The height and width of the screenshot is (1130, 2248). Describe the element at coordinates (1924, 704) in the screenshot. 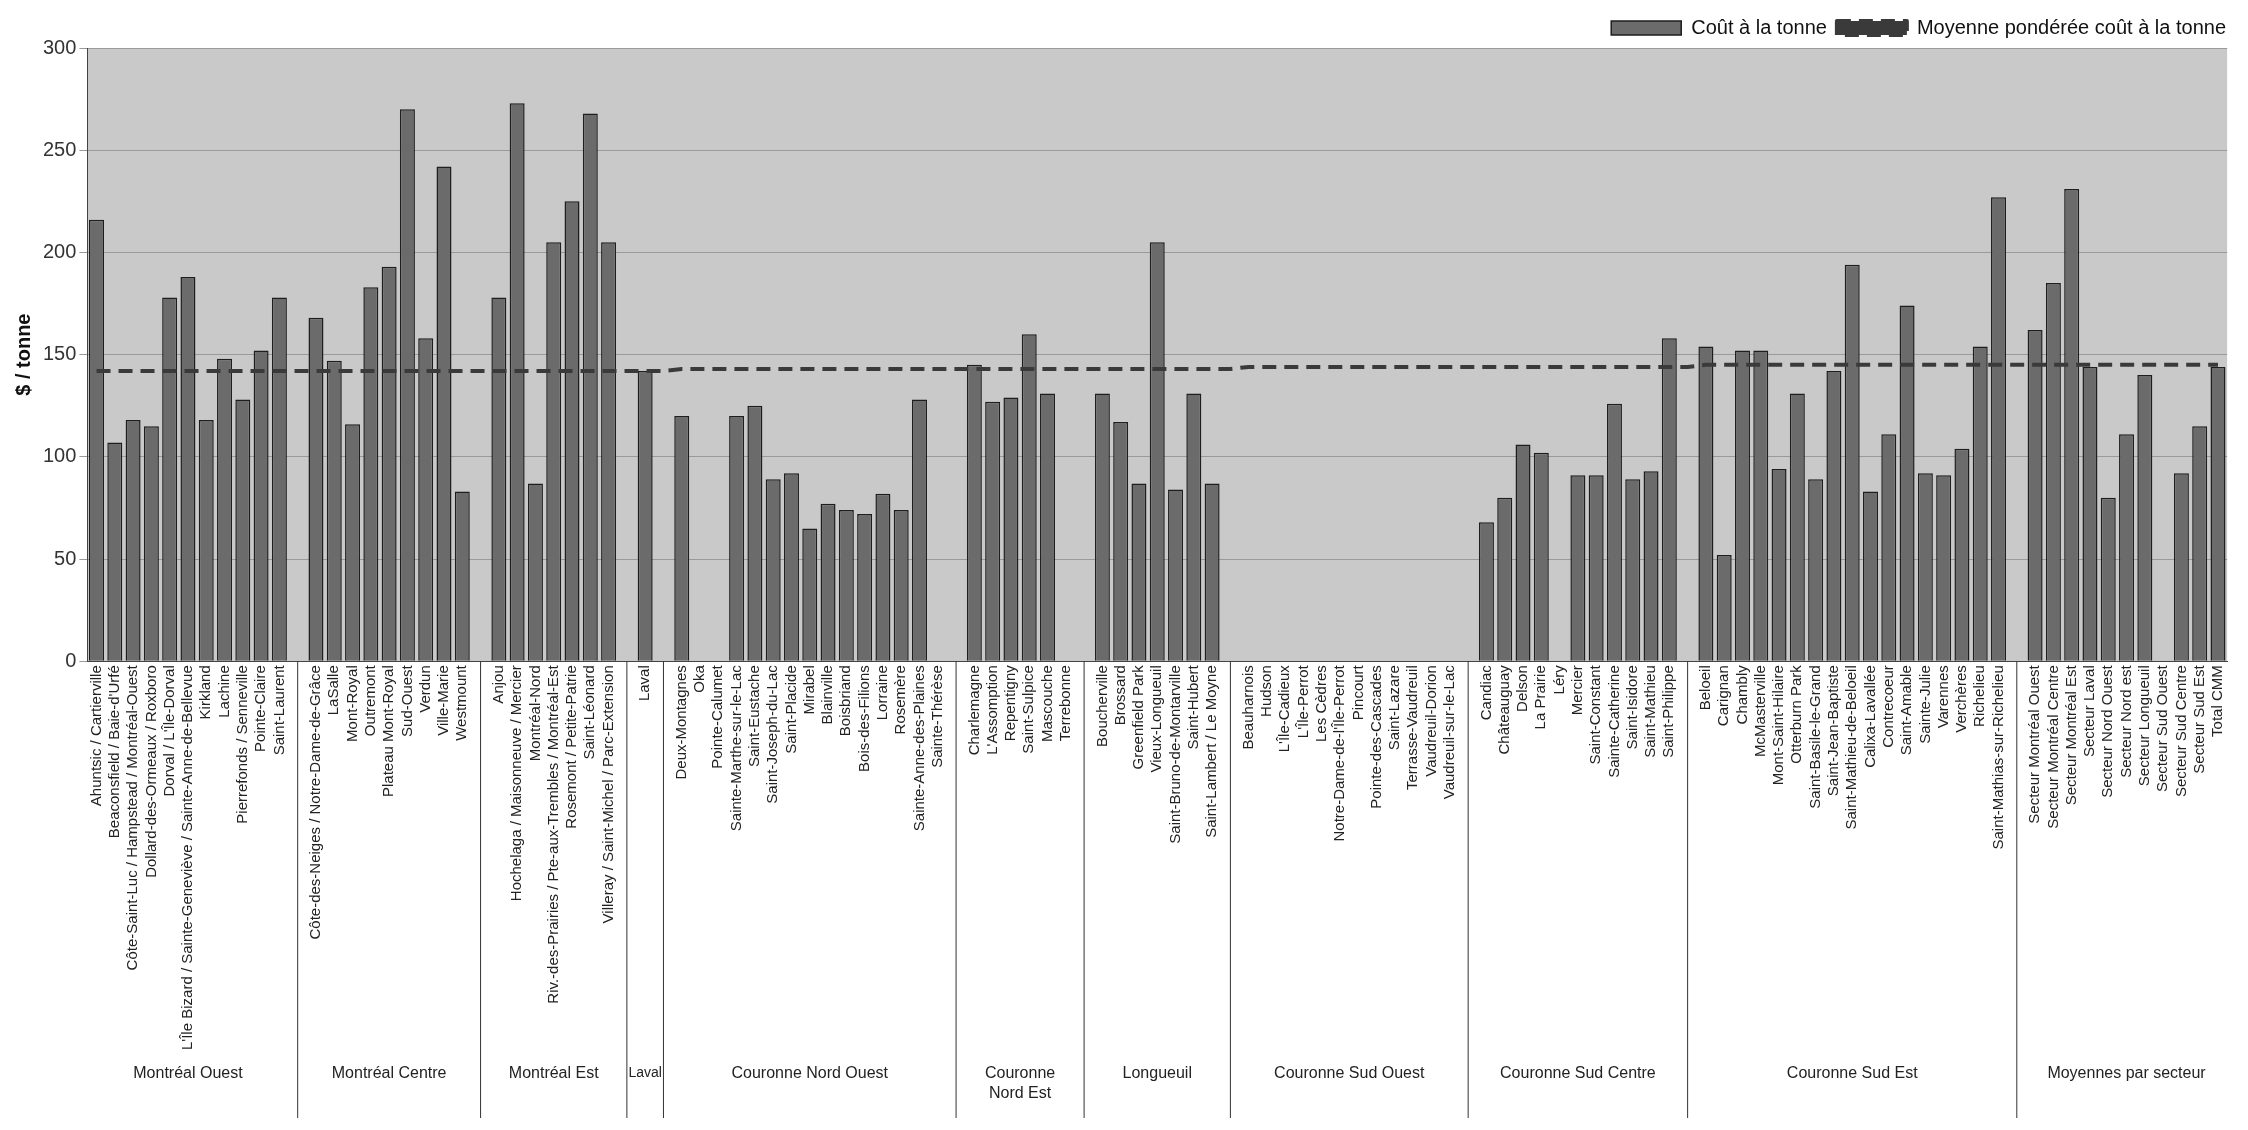

I see `x-tick-label: Sainte-Julie` at that location.